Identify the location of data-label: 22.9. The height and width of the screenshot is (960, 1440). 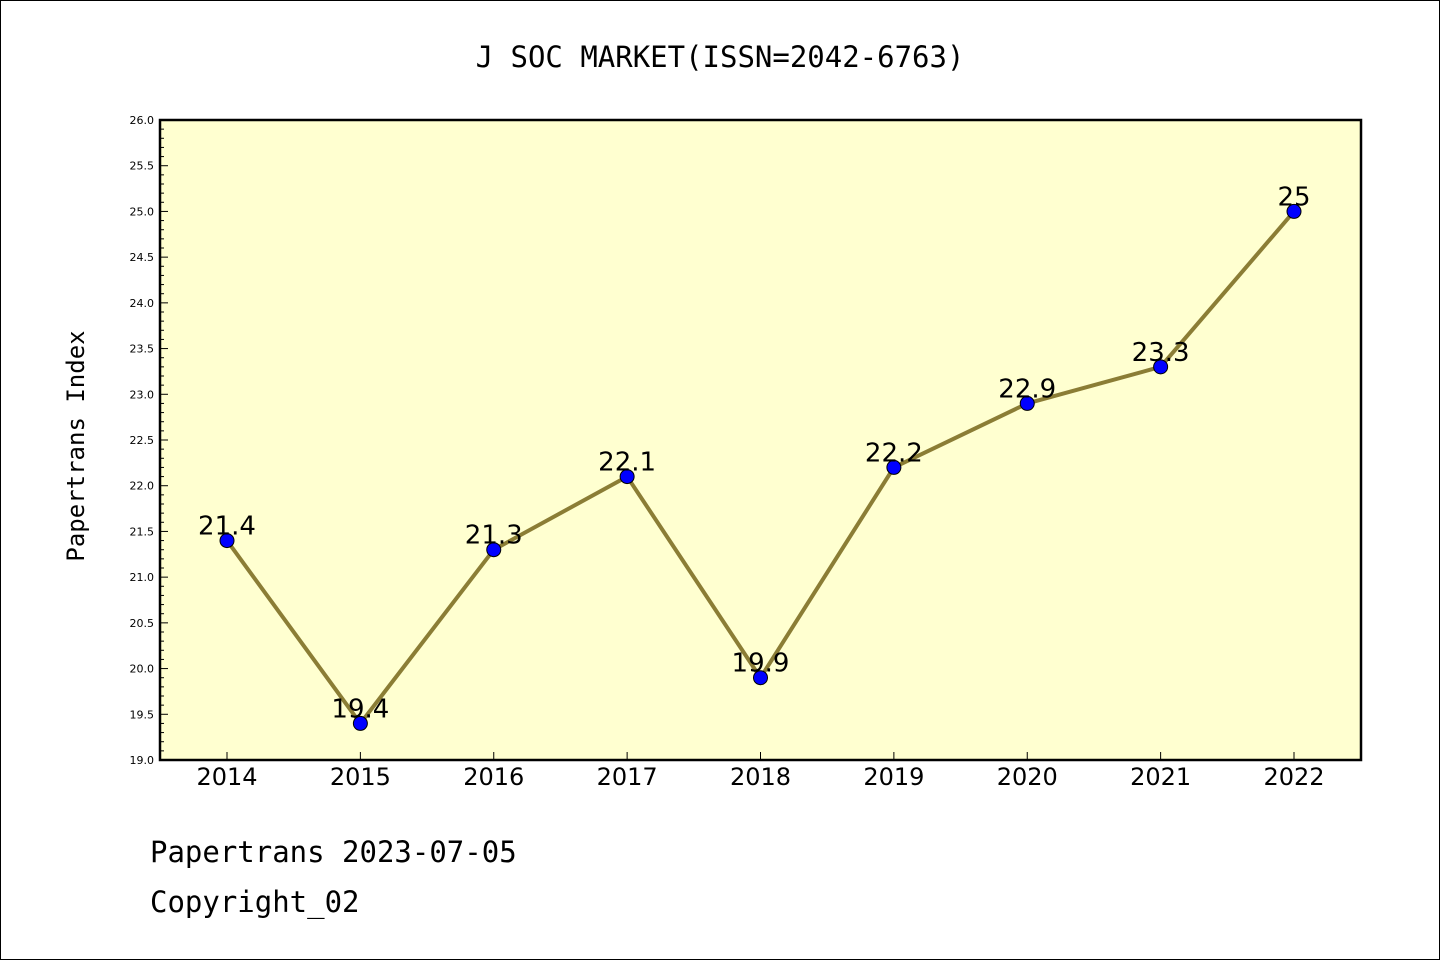
(1027, 389).